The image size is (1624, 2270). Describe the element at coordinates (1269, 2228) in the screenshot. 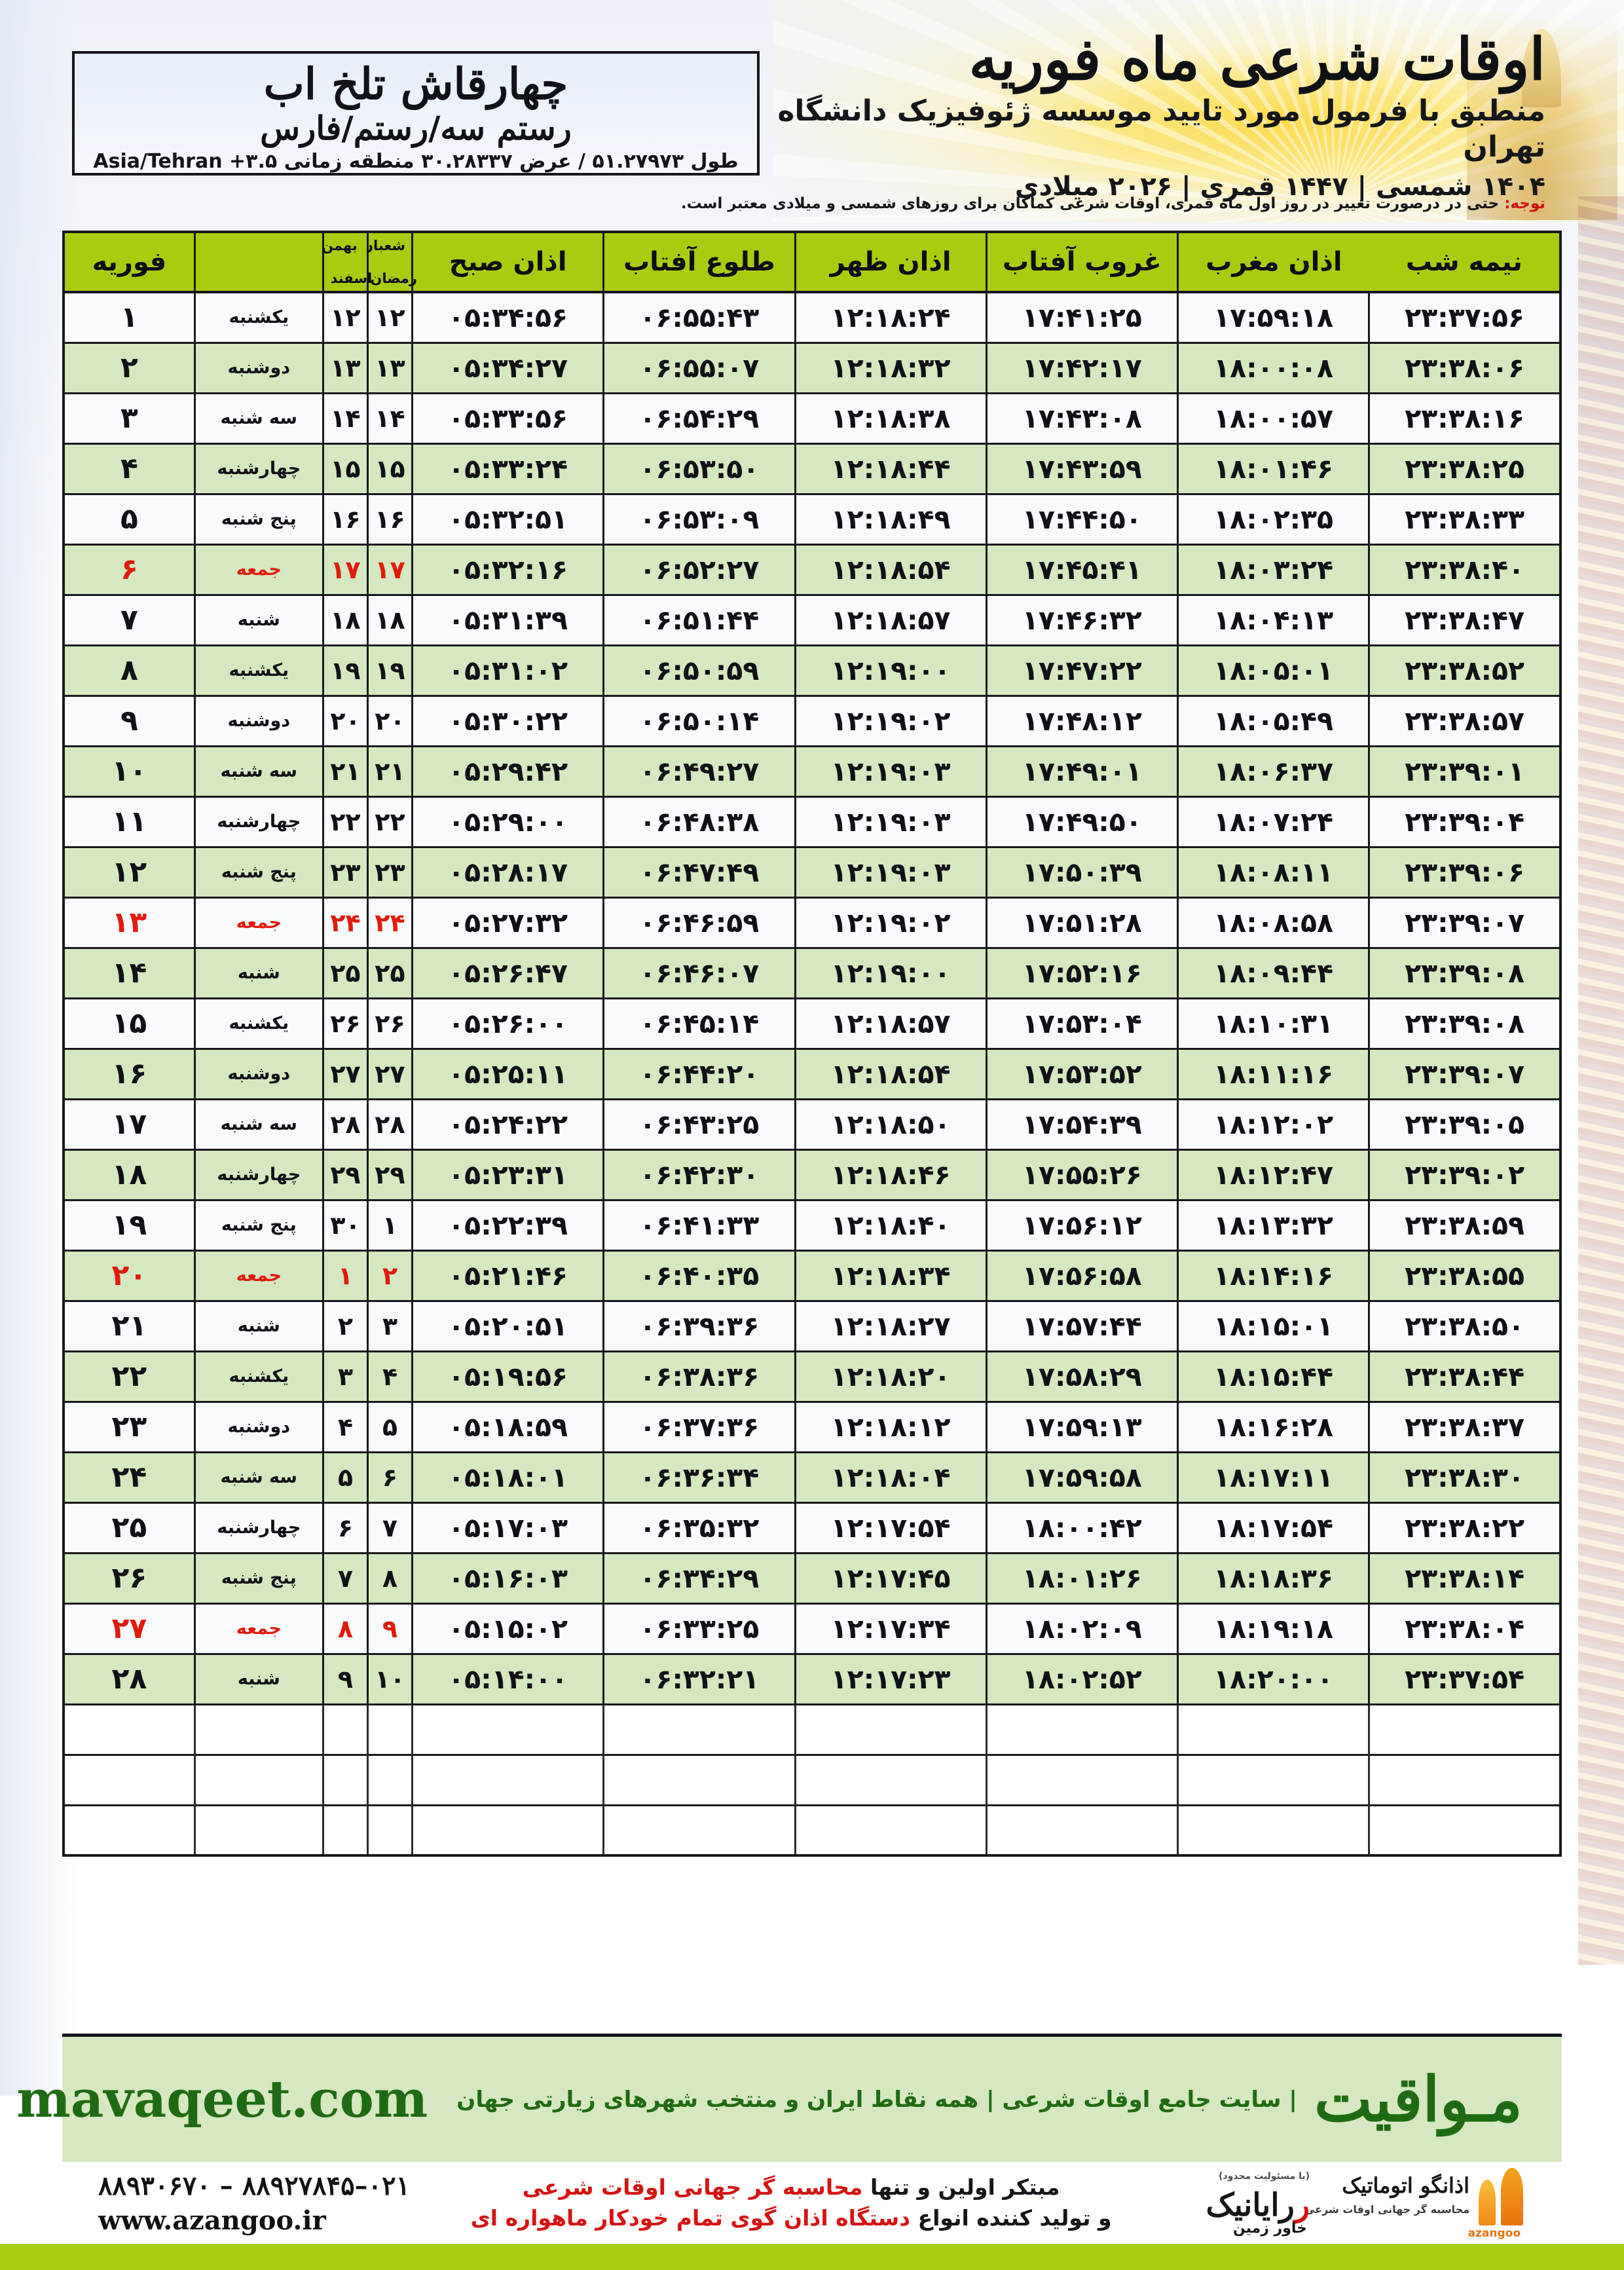

I see `rayanic-subtitle: خاور زمین` at that location.